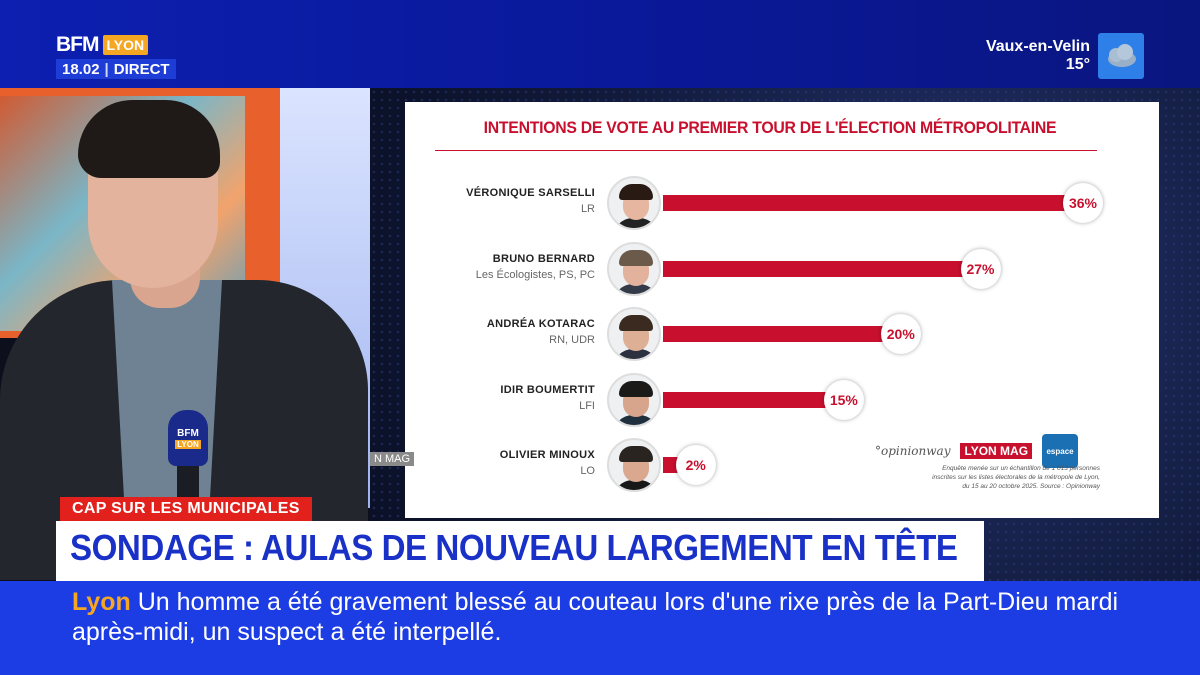 This screenshot has width=1200, height=675. What do you see at coordinates (1060, 451) in the screenshot?
I see `espace-logo: espace` at bounding box center [1060, 451].